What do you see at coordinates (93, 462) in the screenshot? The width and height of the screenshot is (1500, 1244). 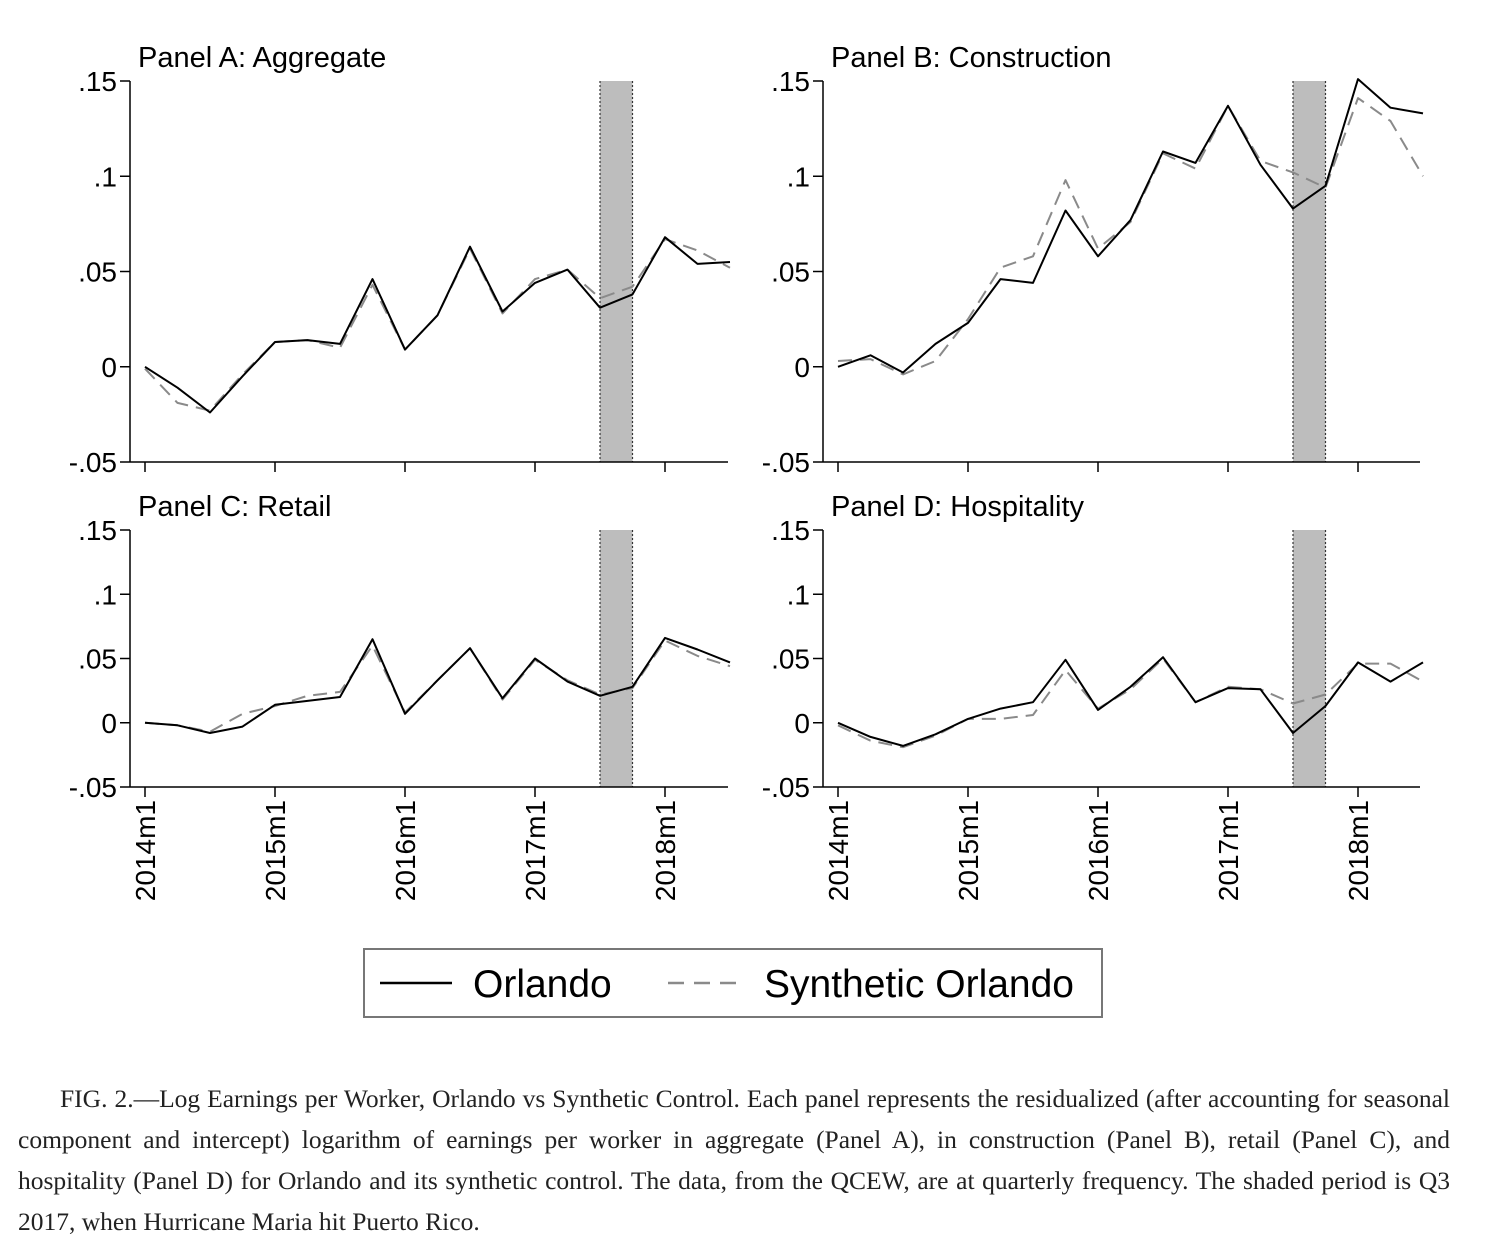 I see `panel-a-y-tick-label: -.05` at bounding box center [93, 462].